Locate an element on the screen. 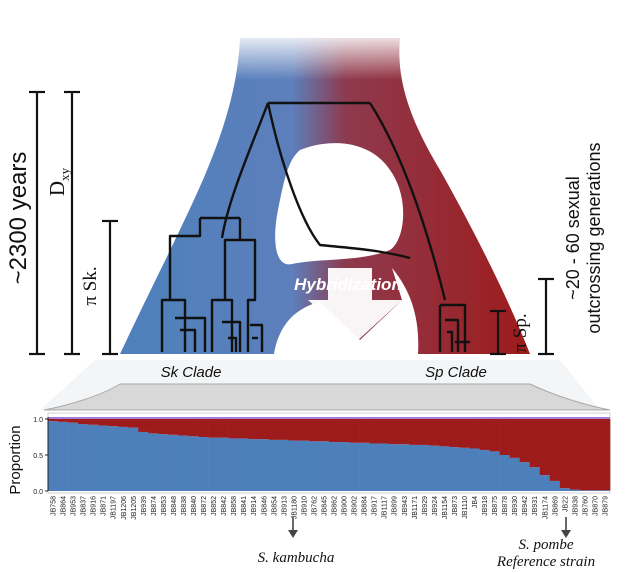  x-tick-label: JB914 is located at coordinates (254, 506).